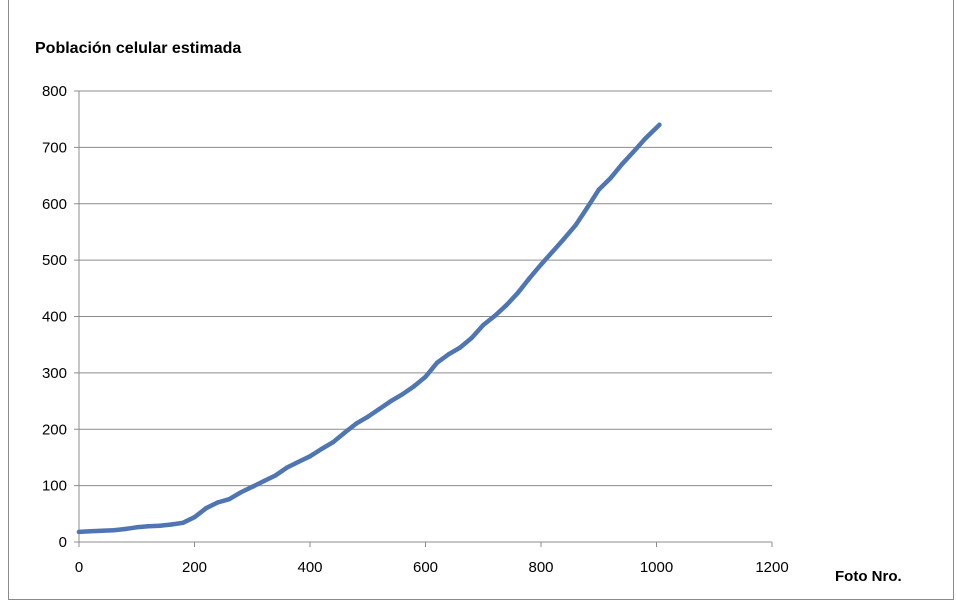 The image size is (956, 602). What do you see at coordinates (54, 429) in the screenshot?
I see `y-tick-label-200: 200` at bounding box center [54, 429].